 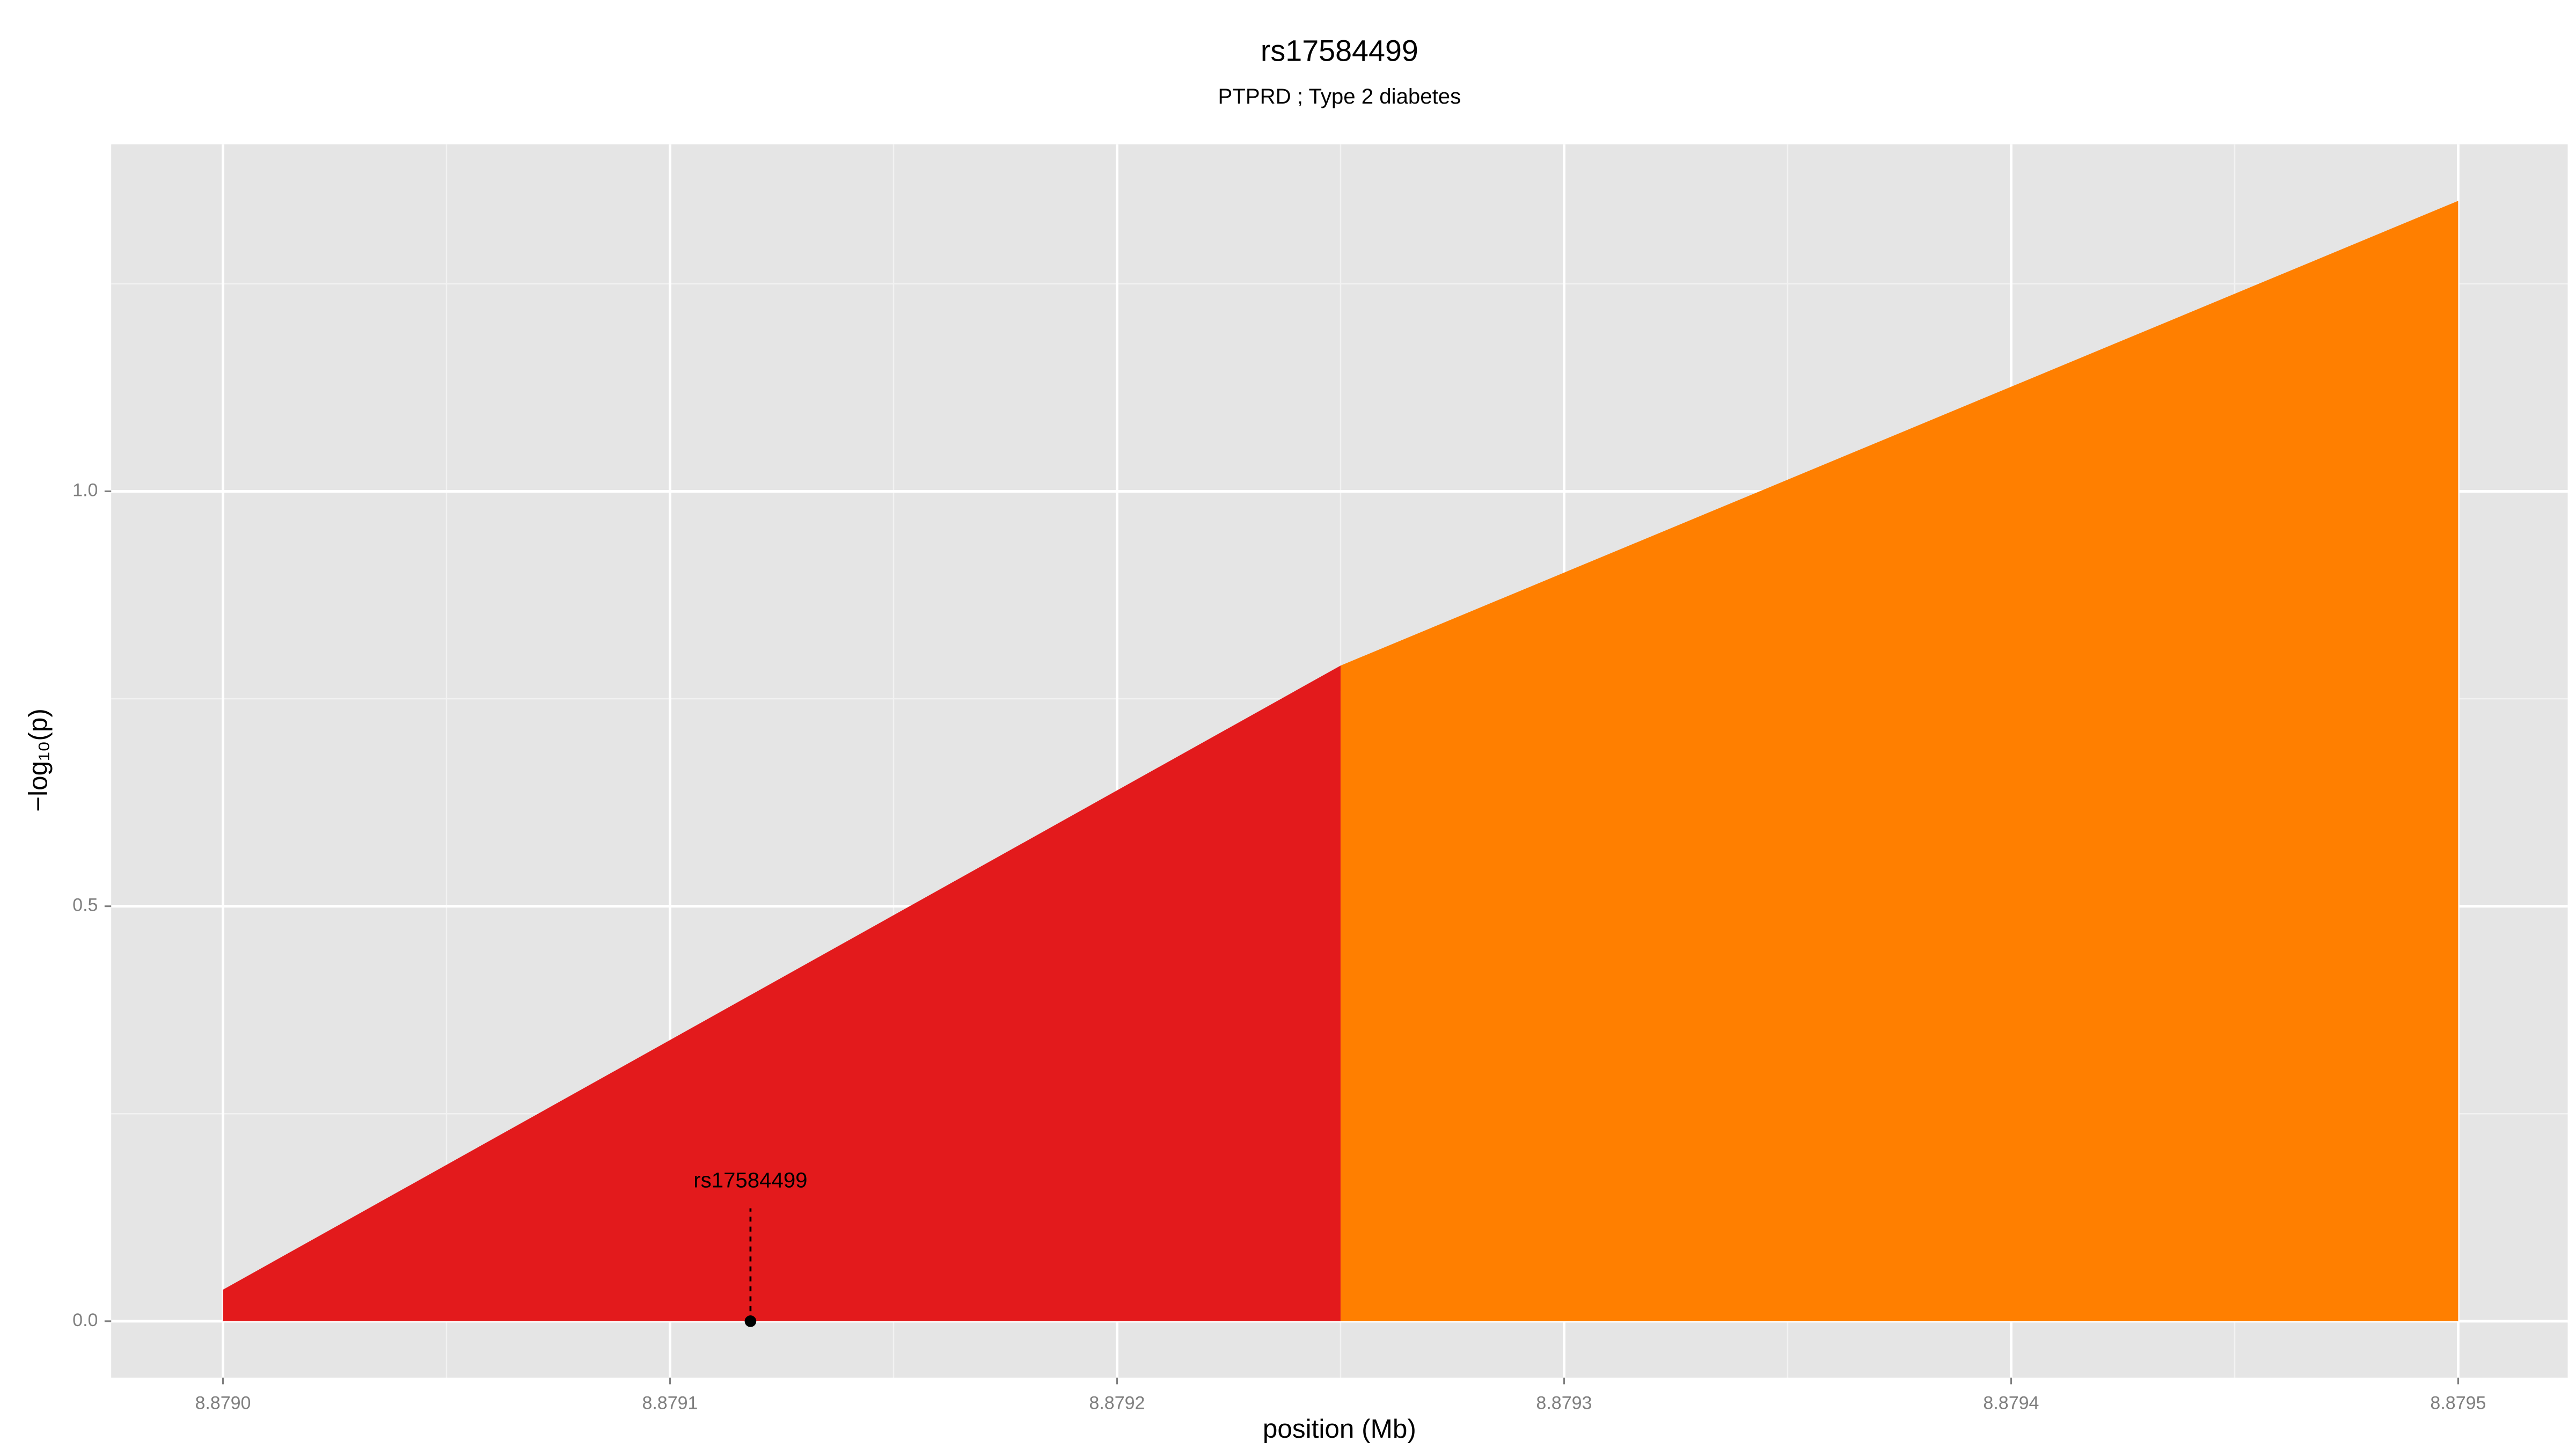 I want to click on x-tick-label: 8.8795, so click(x=2458, y=1403).